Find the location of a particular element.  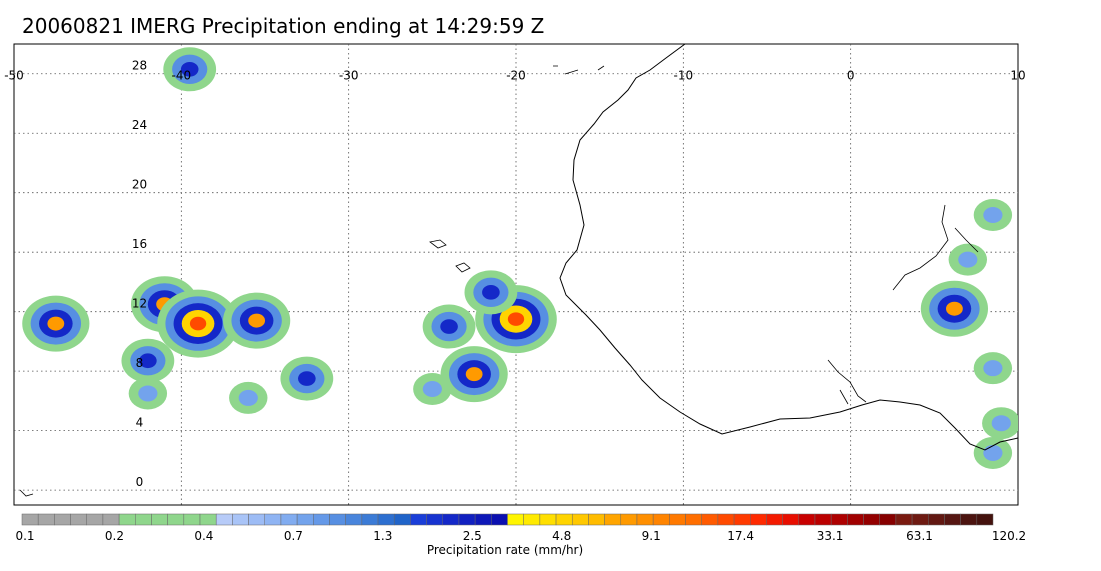

lat-tick-label: 8 is located at coordinates (140, 363).